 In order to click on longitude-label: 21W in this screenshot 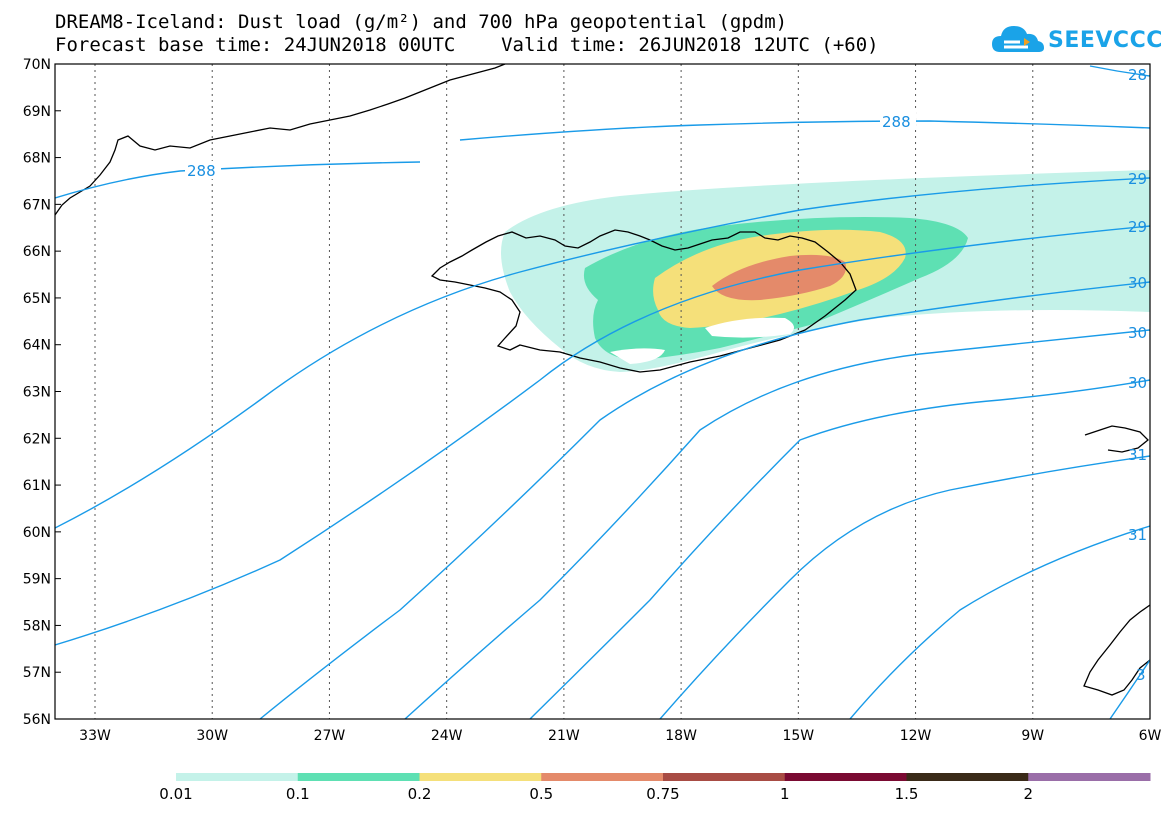, I will do `click(564, 736)`.